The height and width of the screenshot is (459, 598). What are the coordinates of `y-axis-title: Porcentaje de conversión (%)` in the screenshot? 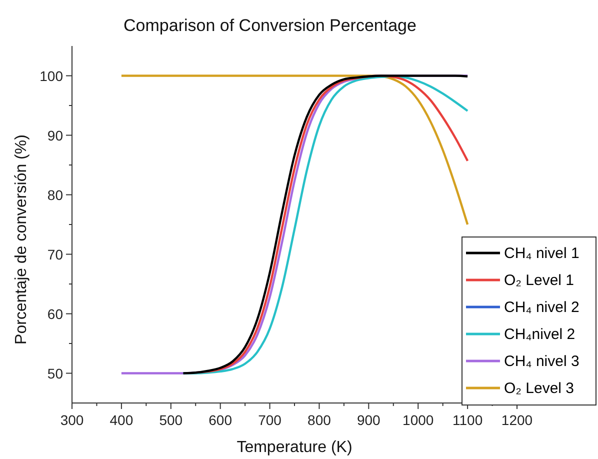 It's located at (21, 239).